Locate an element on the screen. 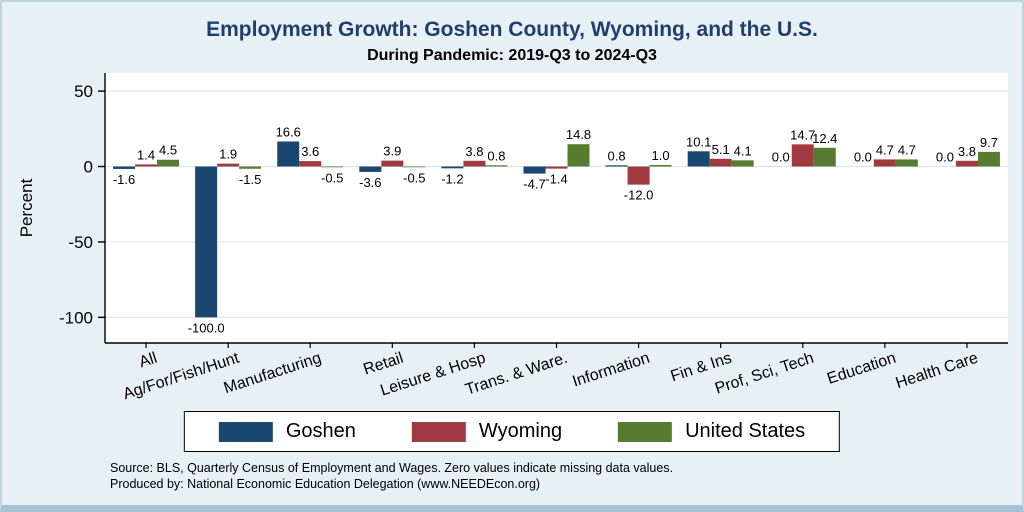  chart-subtitle: During Pandemic: 2019-Q3 to 2024-Q3 is located at coordinates (512, 55).